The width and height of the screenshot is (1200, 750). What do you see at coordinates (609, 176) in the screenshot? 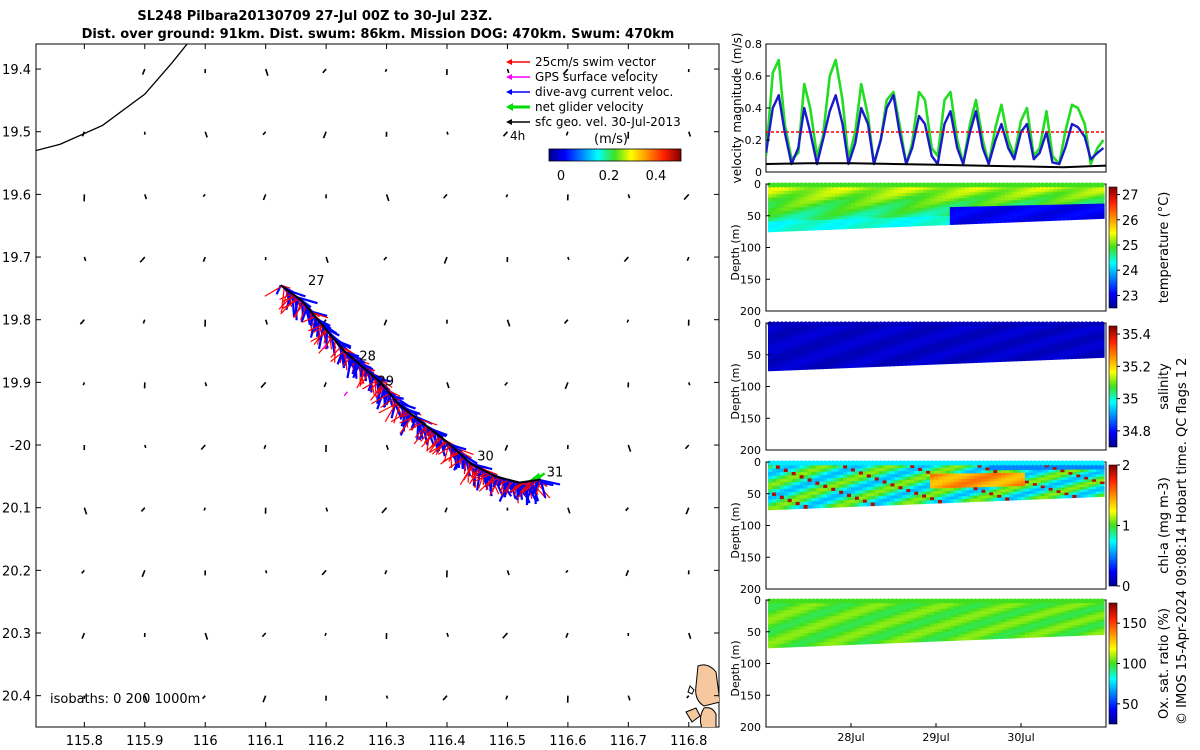
I see `map-colorbar-tick-1: 0.2` at bounding box center [609, 176].